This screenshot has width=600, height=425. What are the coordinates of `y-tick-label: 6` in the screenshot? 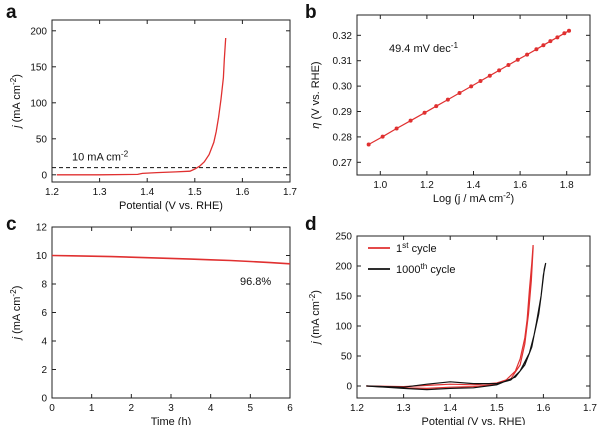 It's located at (44, 313).